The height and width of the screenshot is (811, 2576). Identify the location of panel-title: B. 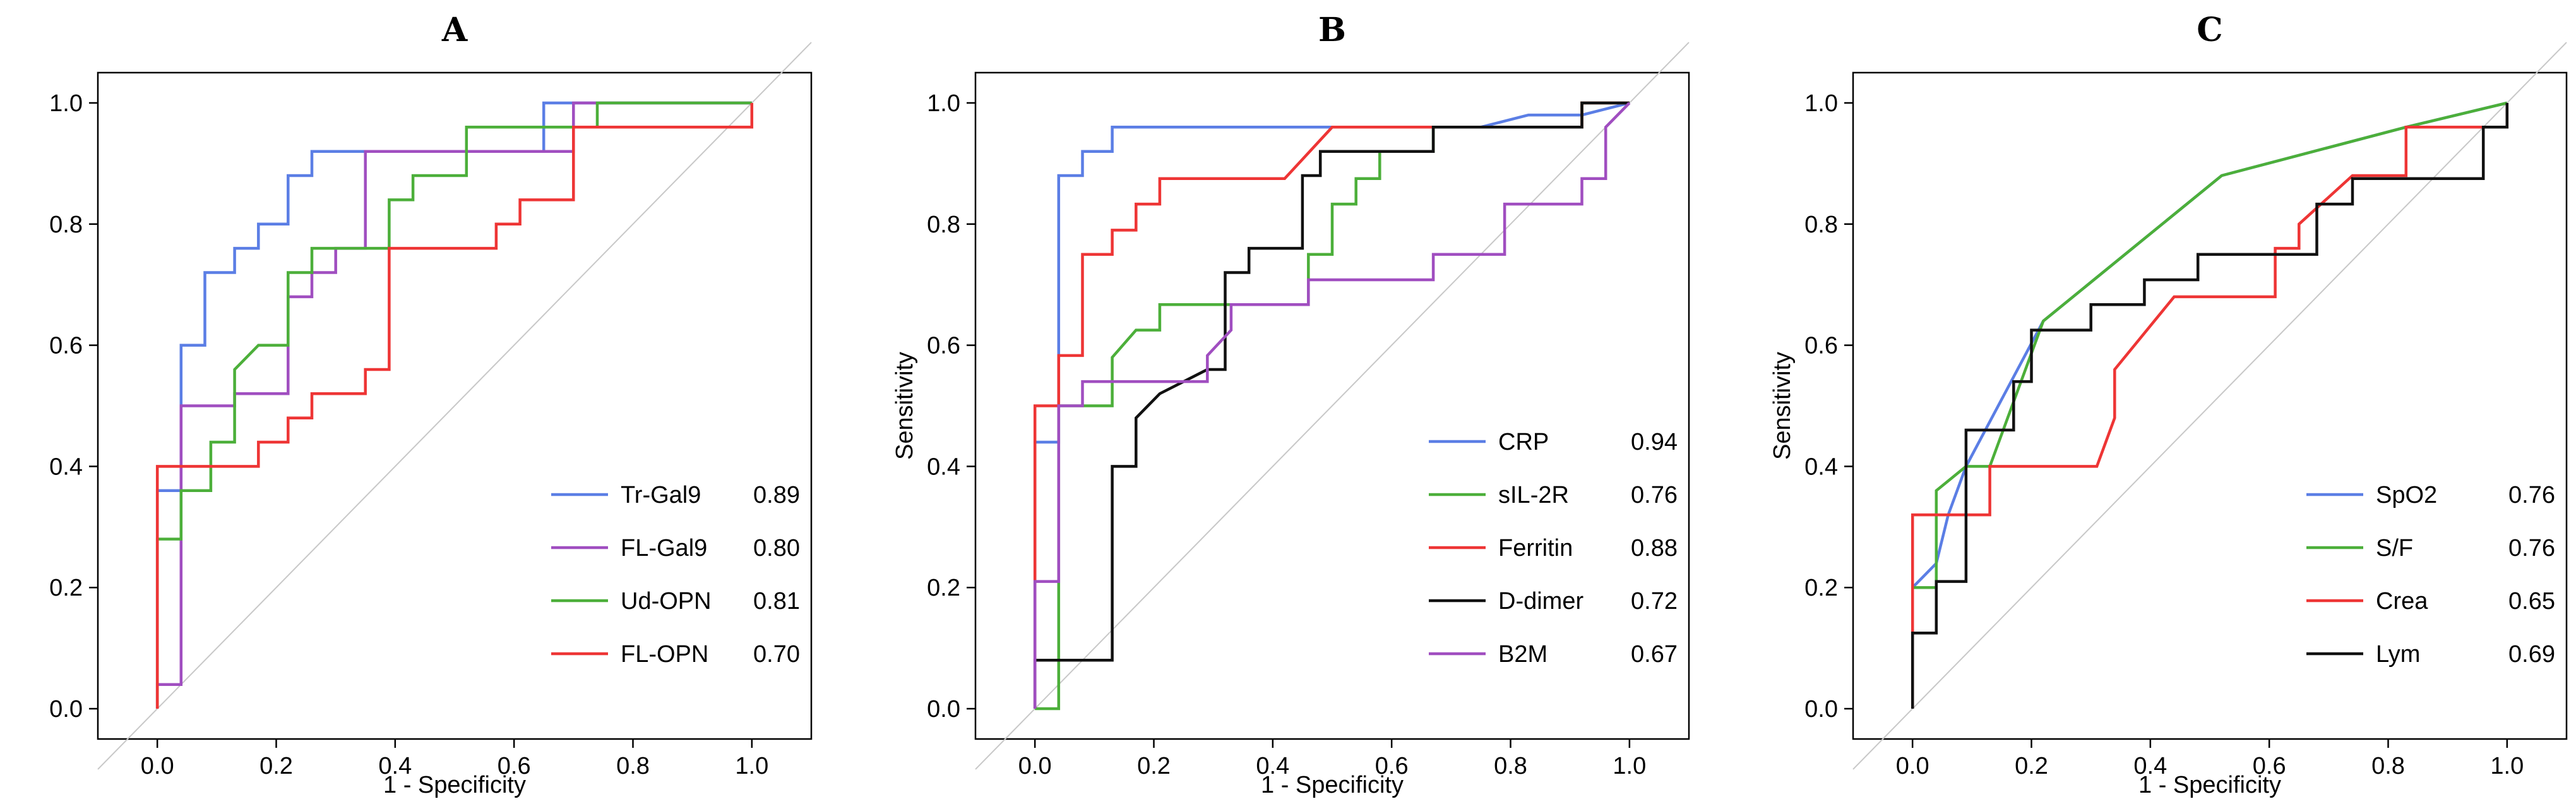
(1332, 30).